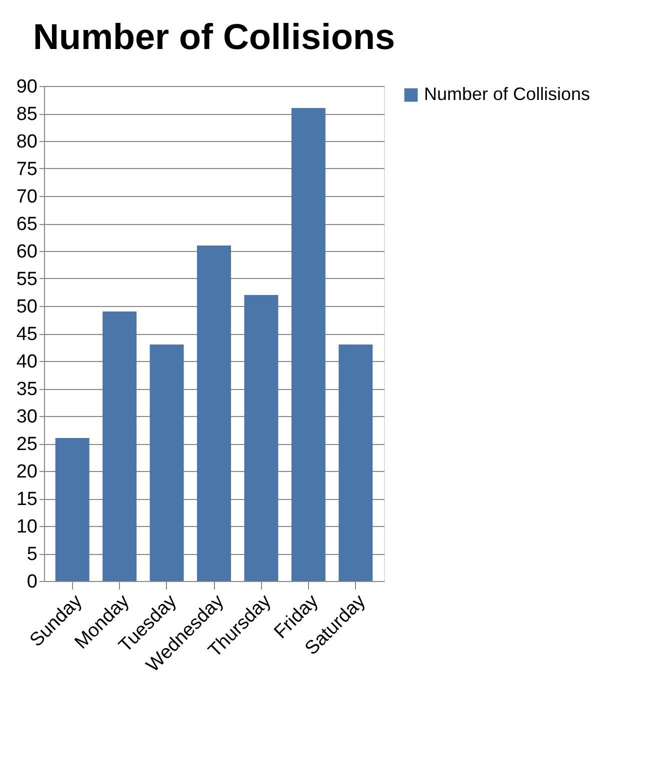  I want to click on y-tick-label: 50, so click(27, 307).